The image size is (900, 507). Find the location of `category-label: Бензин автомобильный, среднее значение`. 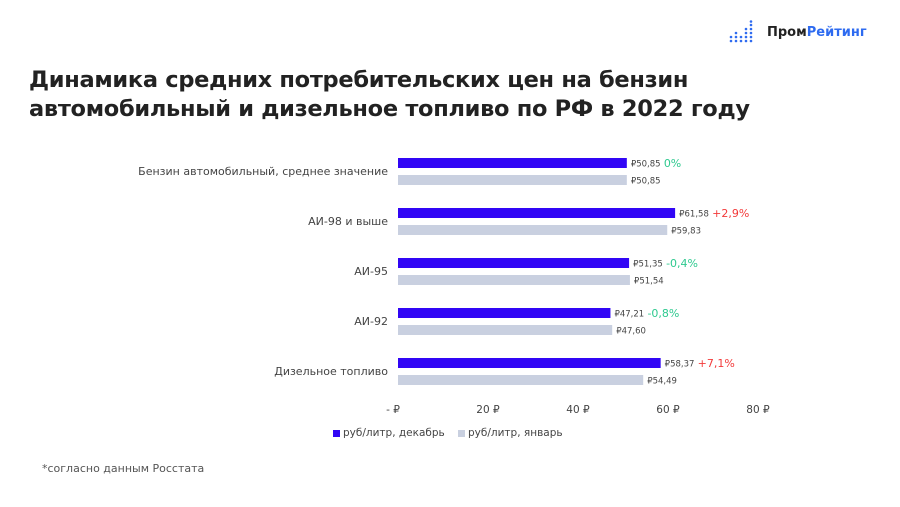

category-label: Бензин автомобильный, среднее значение is located at coordinates (263, 171).